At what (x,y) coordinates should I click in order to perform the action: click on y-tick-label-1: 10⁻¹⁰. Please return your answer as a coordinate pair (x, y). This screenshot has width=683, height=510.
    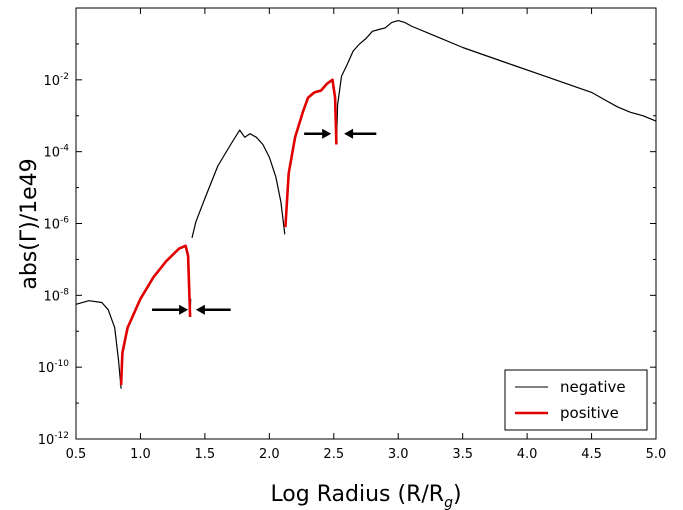
    Looking at the image, I should click on (54, 367).